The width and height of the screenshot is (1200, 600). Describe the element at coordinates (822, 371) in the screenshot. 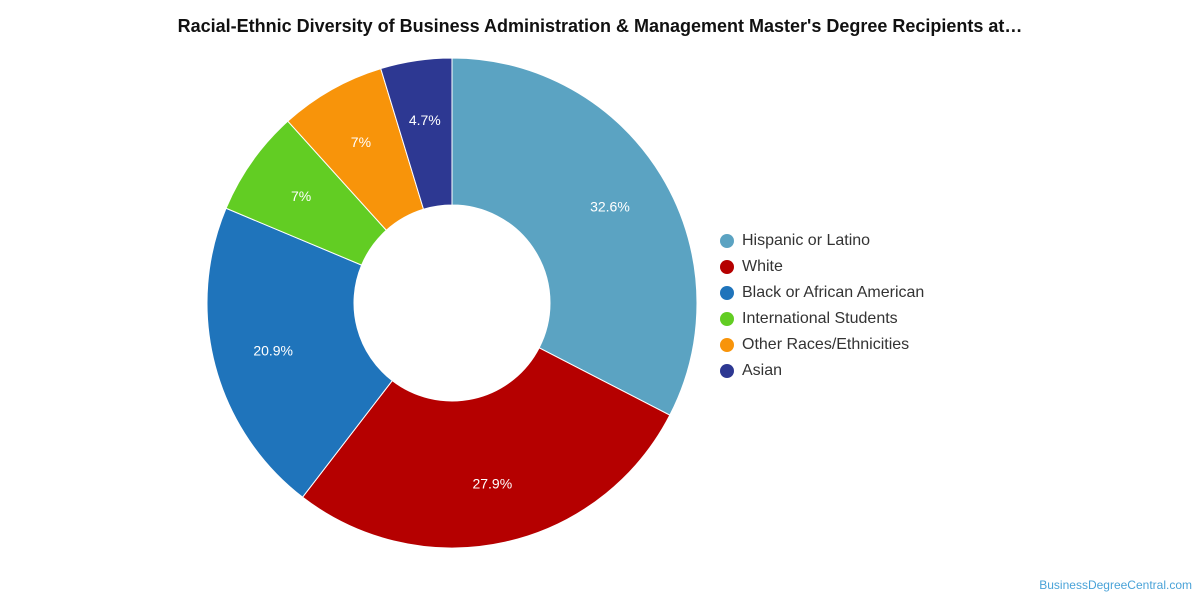

I see `legend-item: Asian` at that location.